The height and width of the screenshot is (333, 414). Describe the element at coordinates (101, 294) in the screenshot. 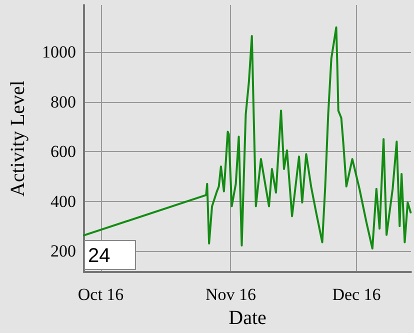

I see `x-tick-label: Oct 16` at that location.